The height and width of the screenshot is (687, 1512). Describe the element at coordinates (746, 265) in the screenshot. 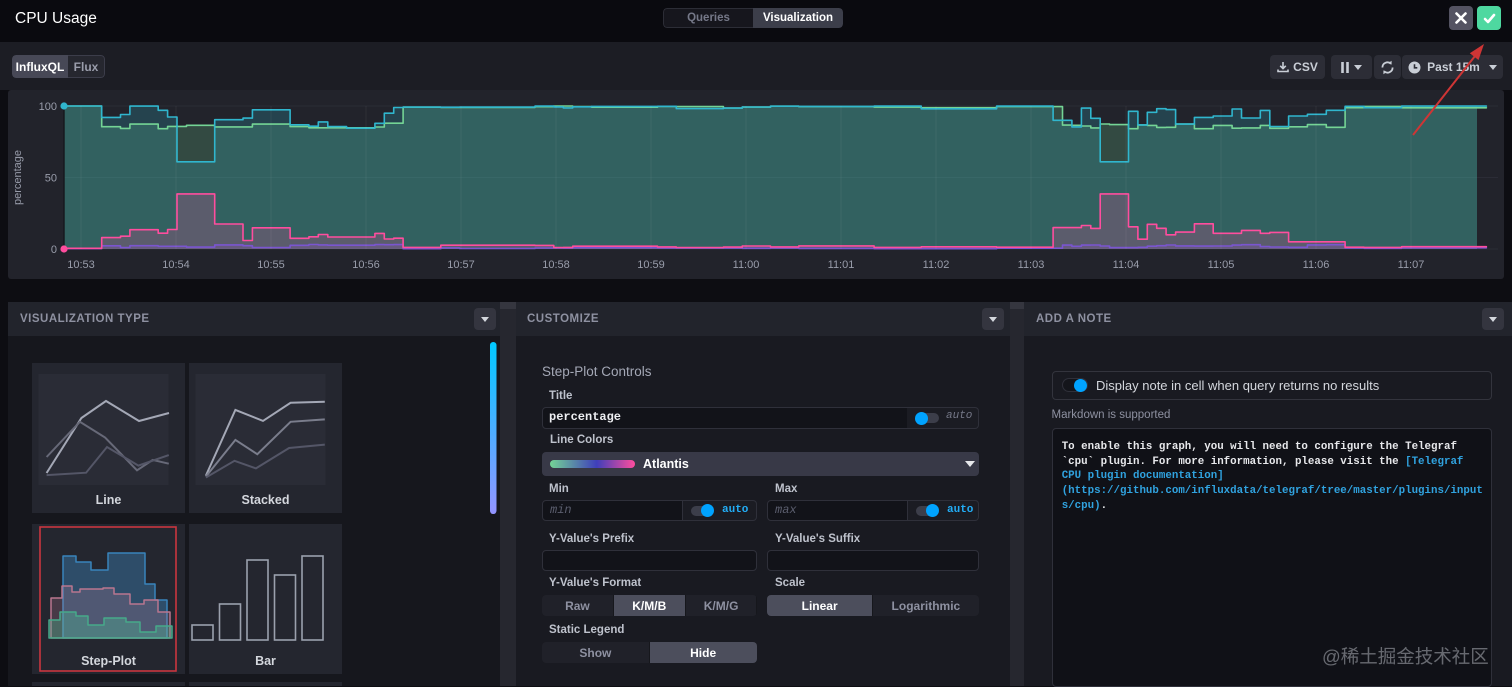

I see `svg-text: 11:00` at that location.